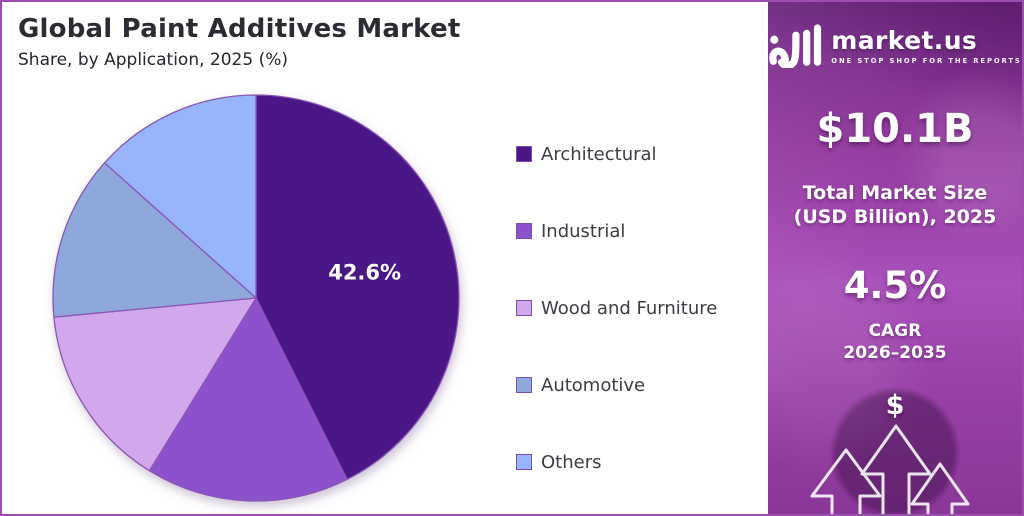 The image size is (1024, 516). I want to click on page-subtitle: Share, by Application, 2025 (%), so click(153, 60).